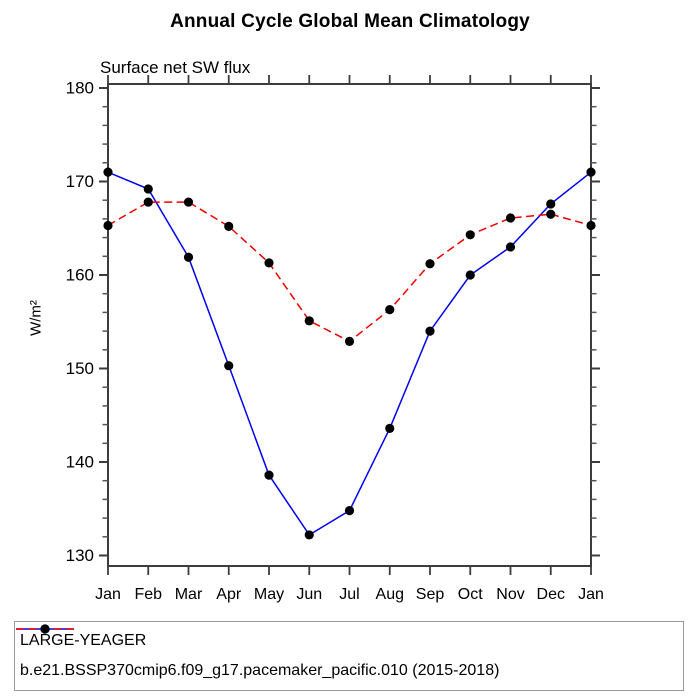  What do you see at coordinates (80, 275) in the screenshot?
I see `y-tick-label: 160` at bounding box center [80, 275].